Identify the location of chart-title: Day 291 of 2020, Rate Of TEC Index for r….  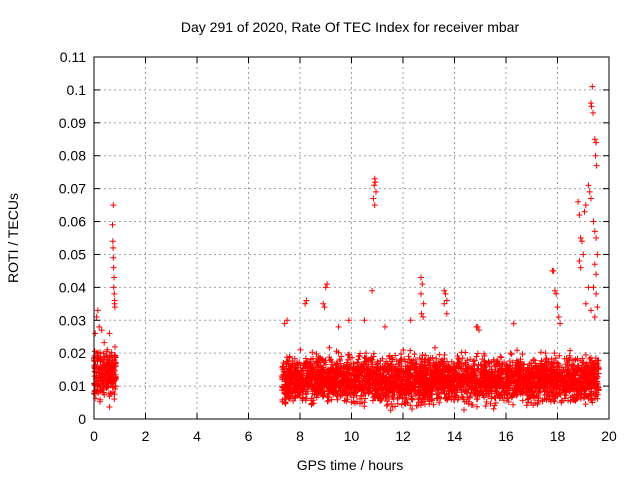
(350, 27).